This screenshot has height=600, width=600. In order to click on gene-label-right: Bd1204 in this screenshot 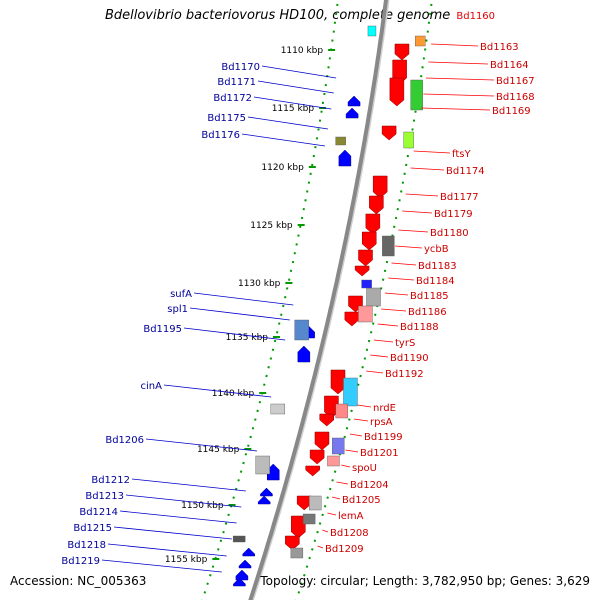, I will do `click(369, 485)`.